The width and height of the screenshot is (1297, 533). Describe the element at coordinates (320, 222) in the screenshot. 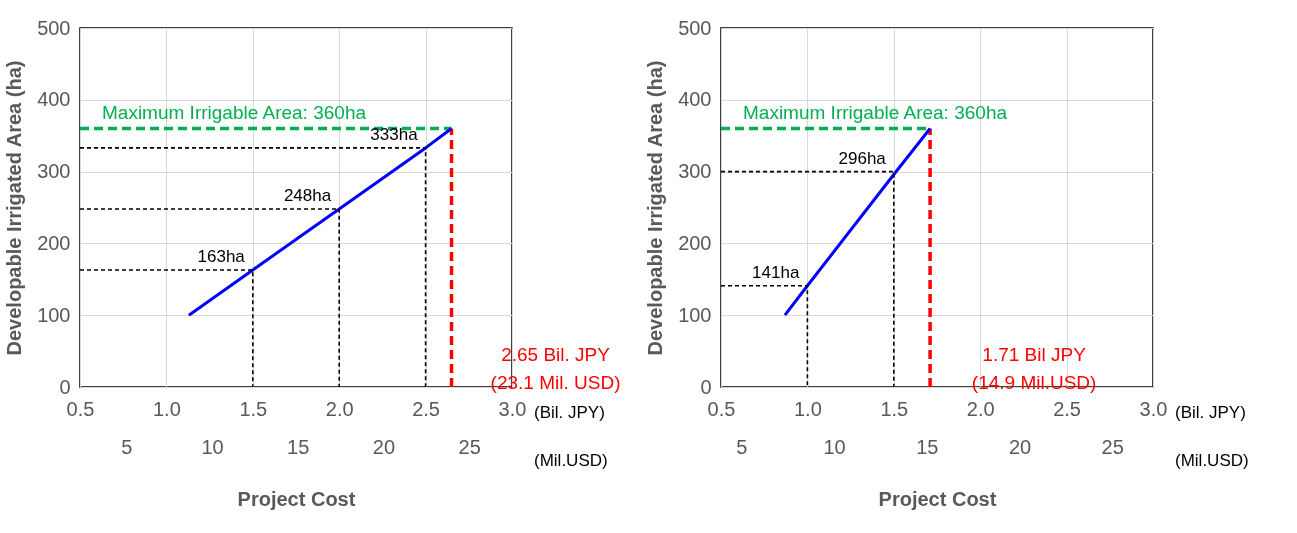

I see `line-series` at that location.